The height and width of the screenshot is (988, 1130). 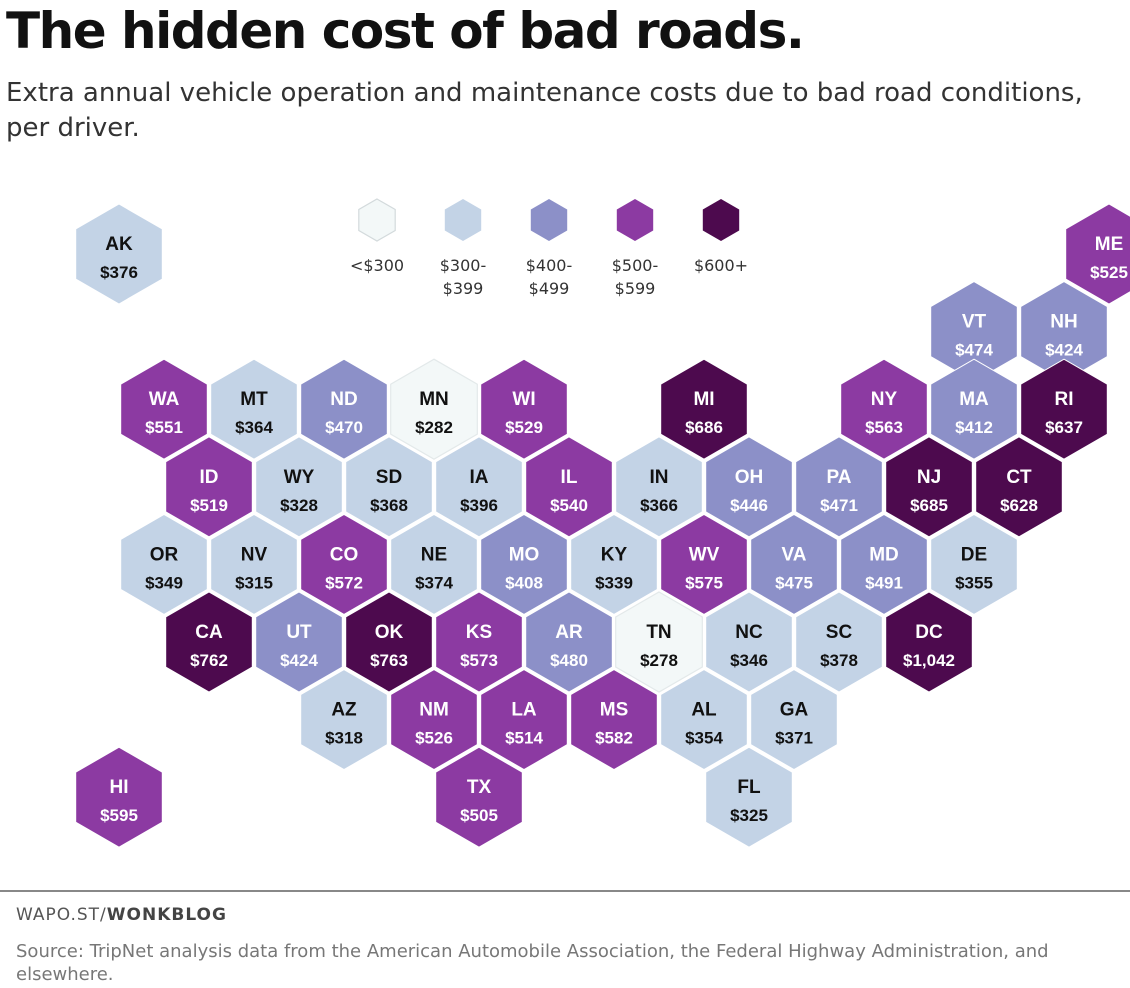 I want to click on state-al: AL $354, so click(x=704, y=720).